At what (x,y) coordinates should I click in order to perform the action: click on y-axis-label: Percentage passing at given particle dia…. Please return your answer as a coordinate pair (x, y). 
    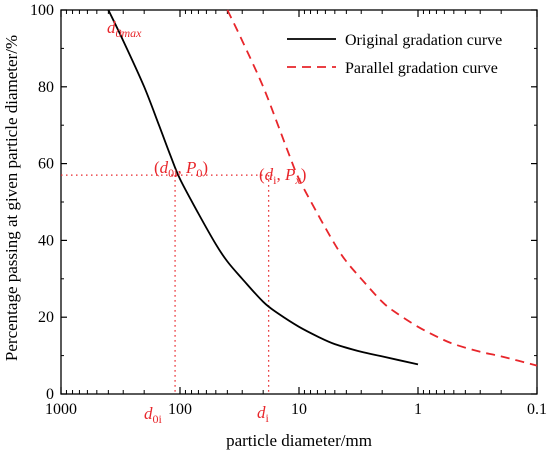
    Looking at the image, I should click on (11, 198).